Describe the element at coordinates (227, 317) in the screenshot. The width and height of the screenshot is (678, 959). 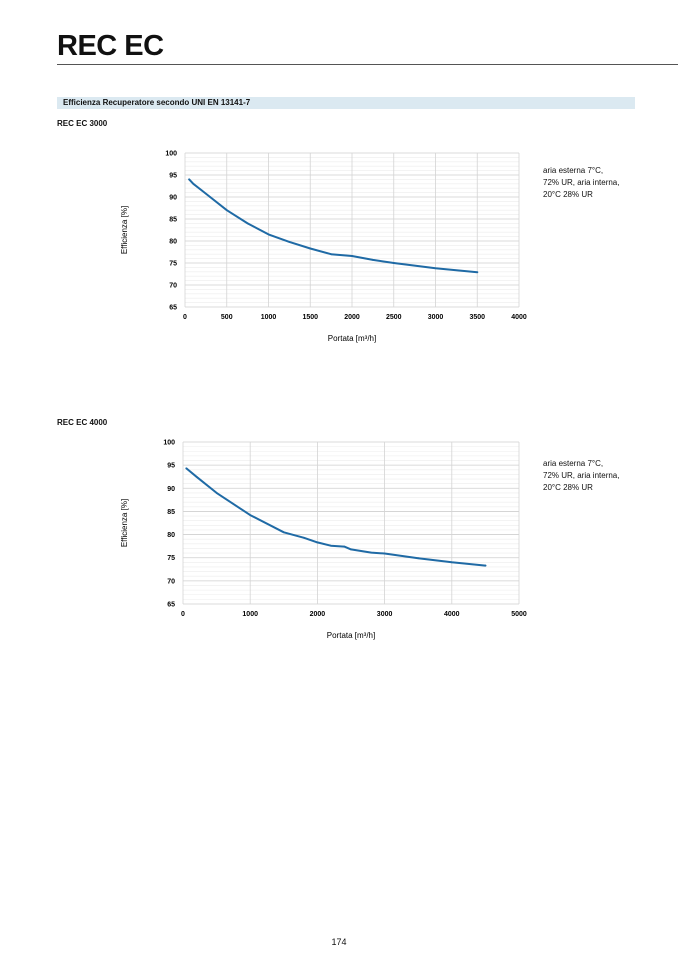
I see `x-tick-label: 500` at that location.